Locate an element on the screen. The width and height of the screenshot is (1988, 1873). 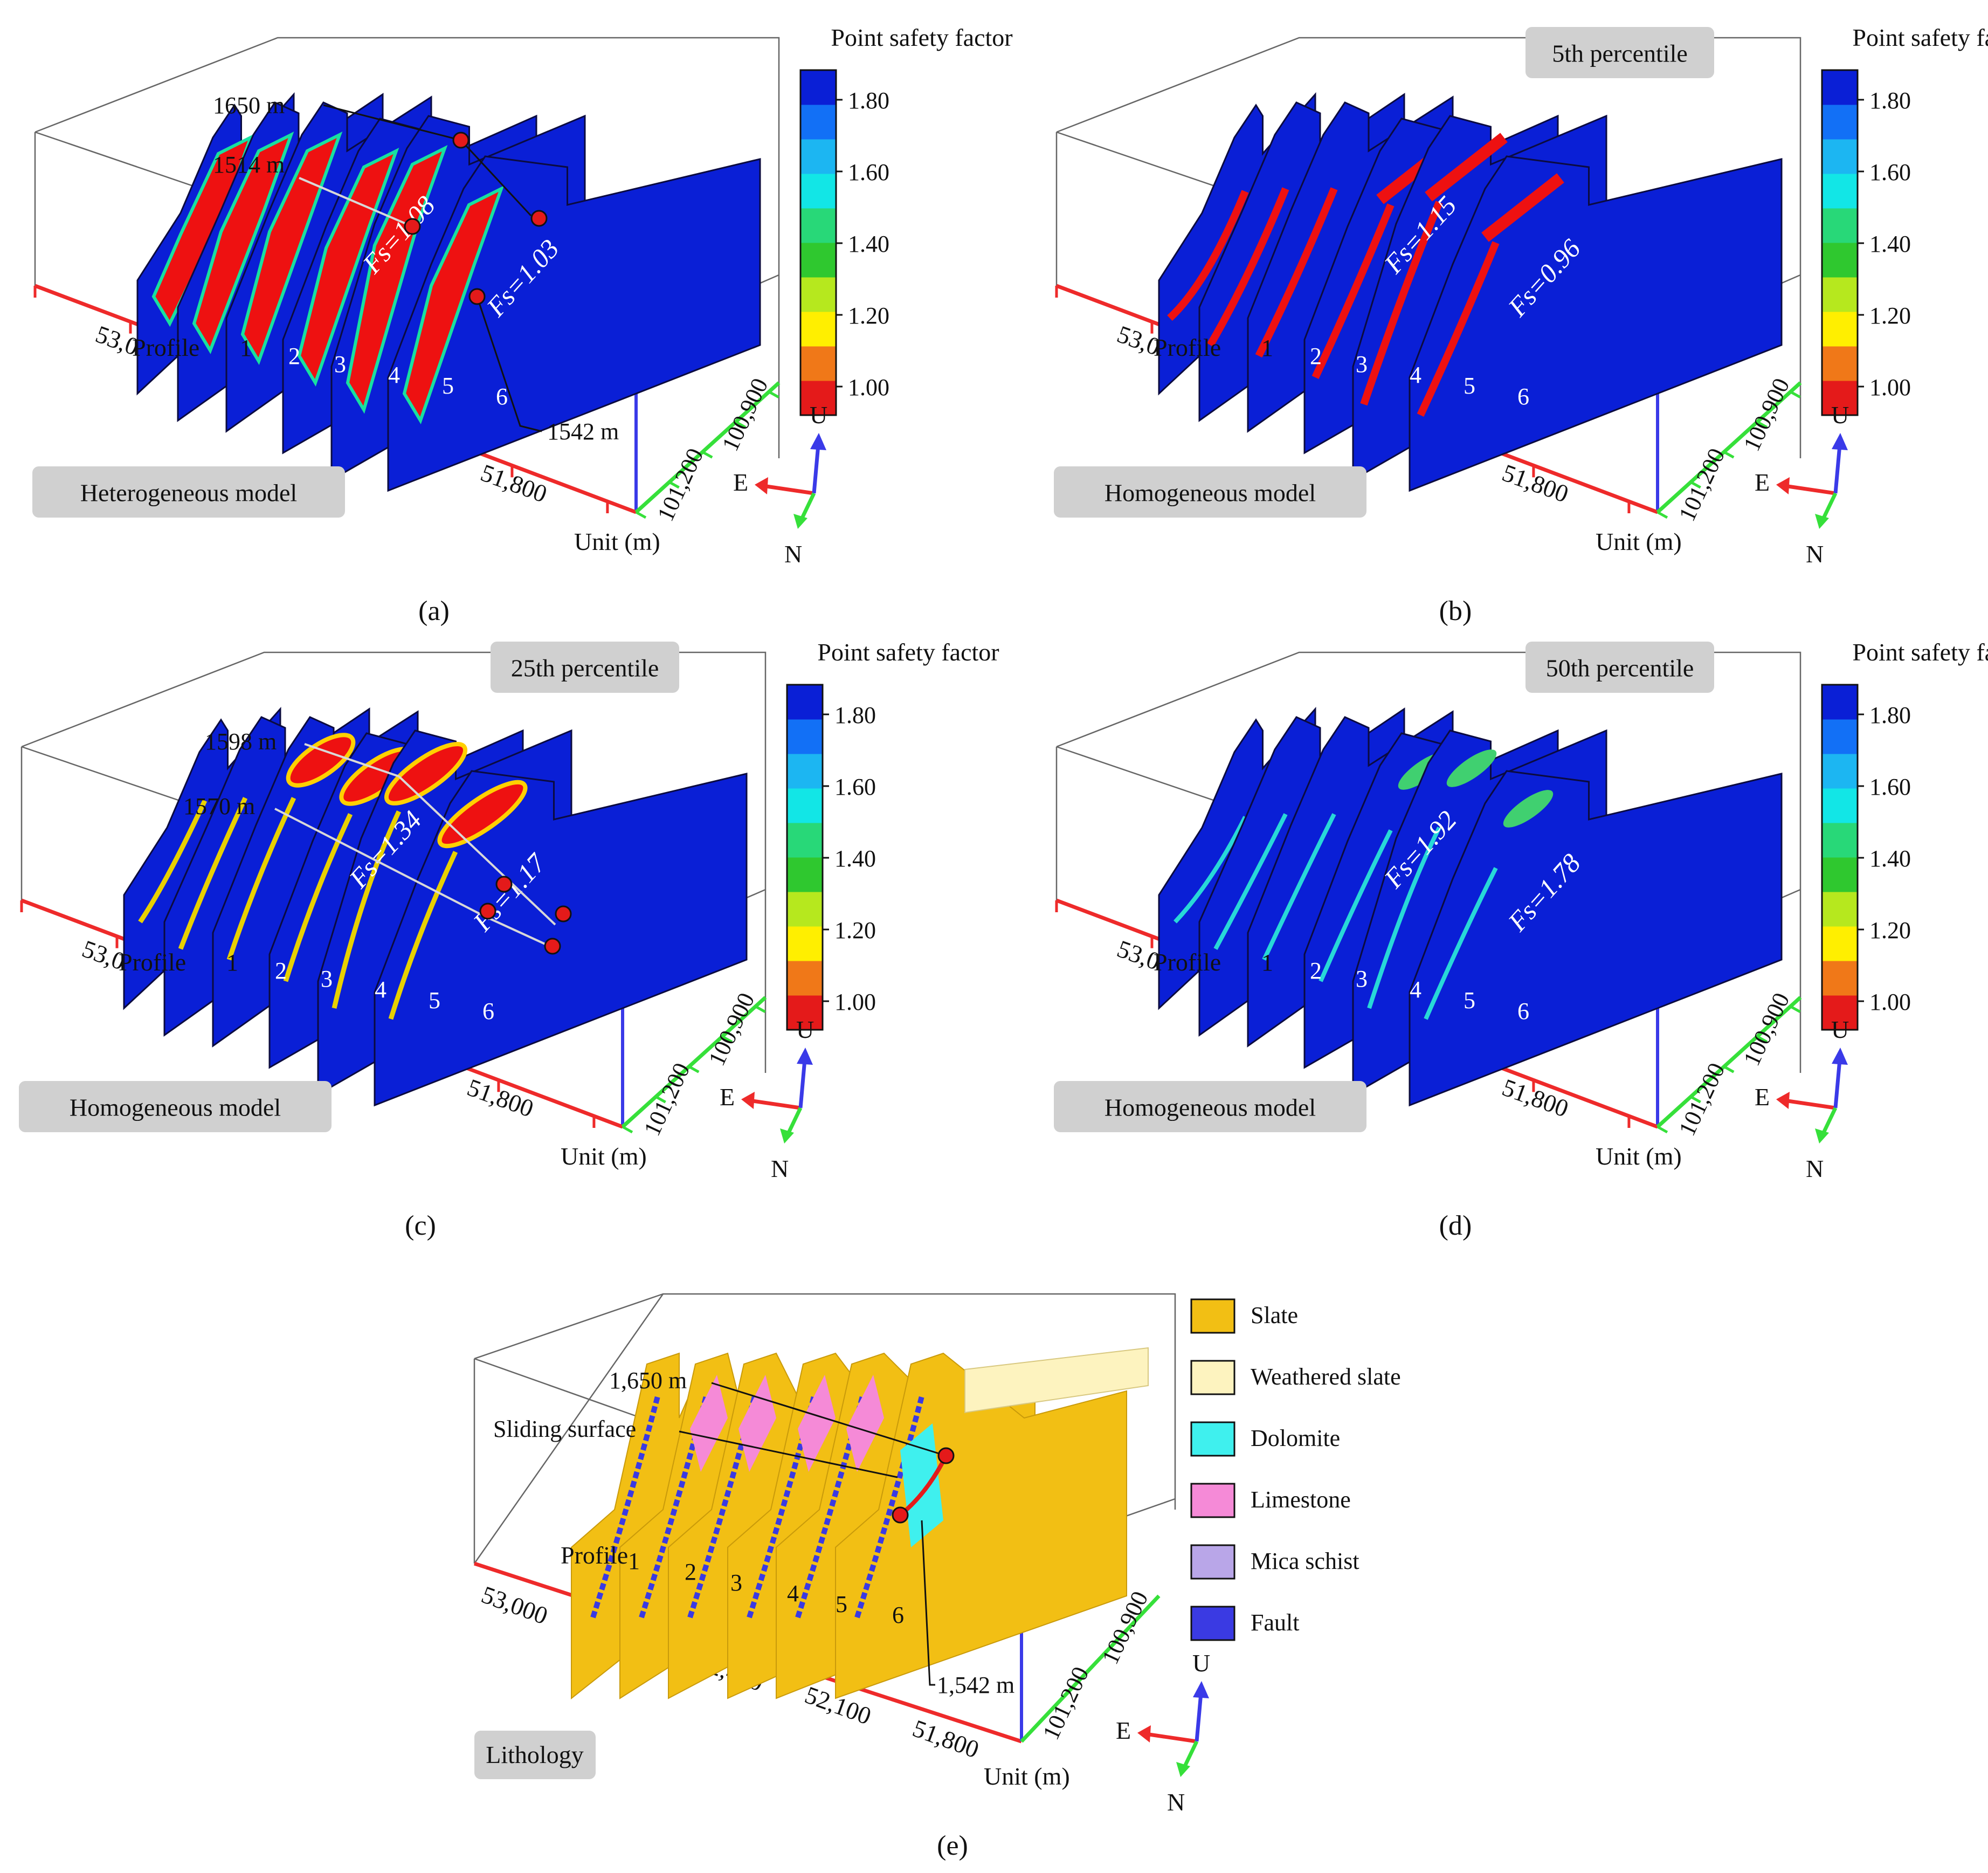
panel-caption: (a) is located at coordinates (434, 611).